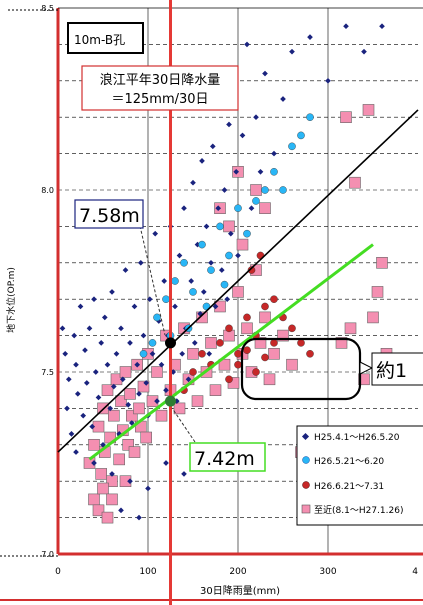 The height and width of the screenshot is (605, 423). What do you see at coordinates (357, 438) in the screenshot?
I see `legend-label-1: H25.4.1～H26.5.20` at bounding box center [357, 438].